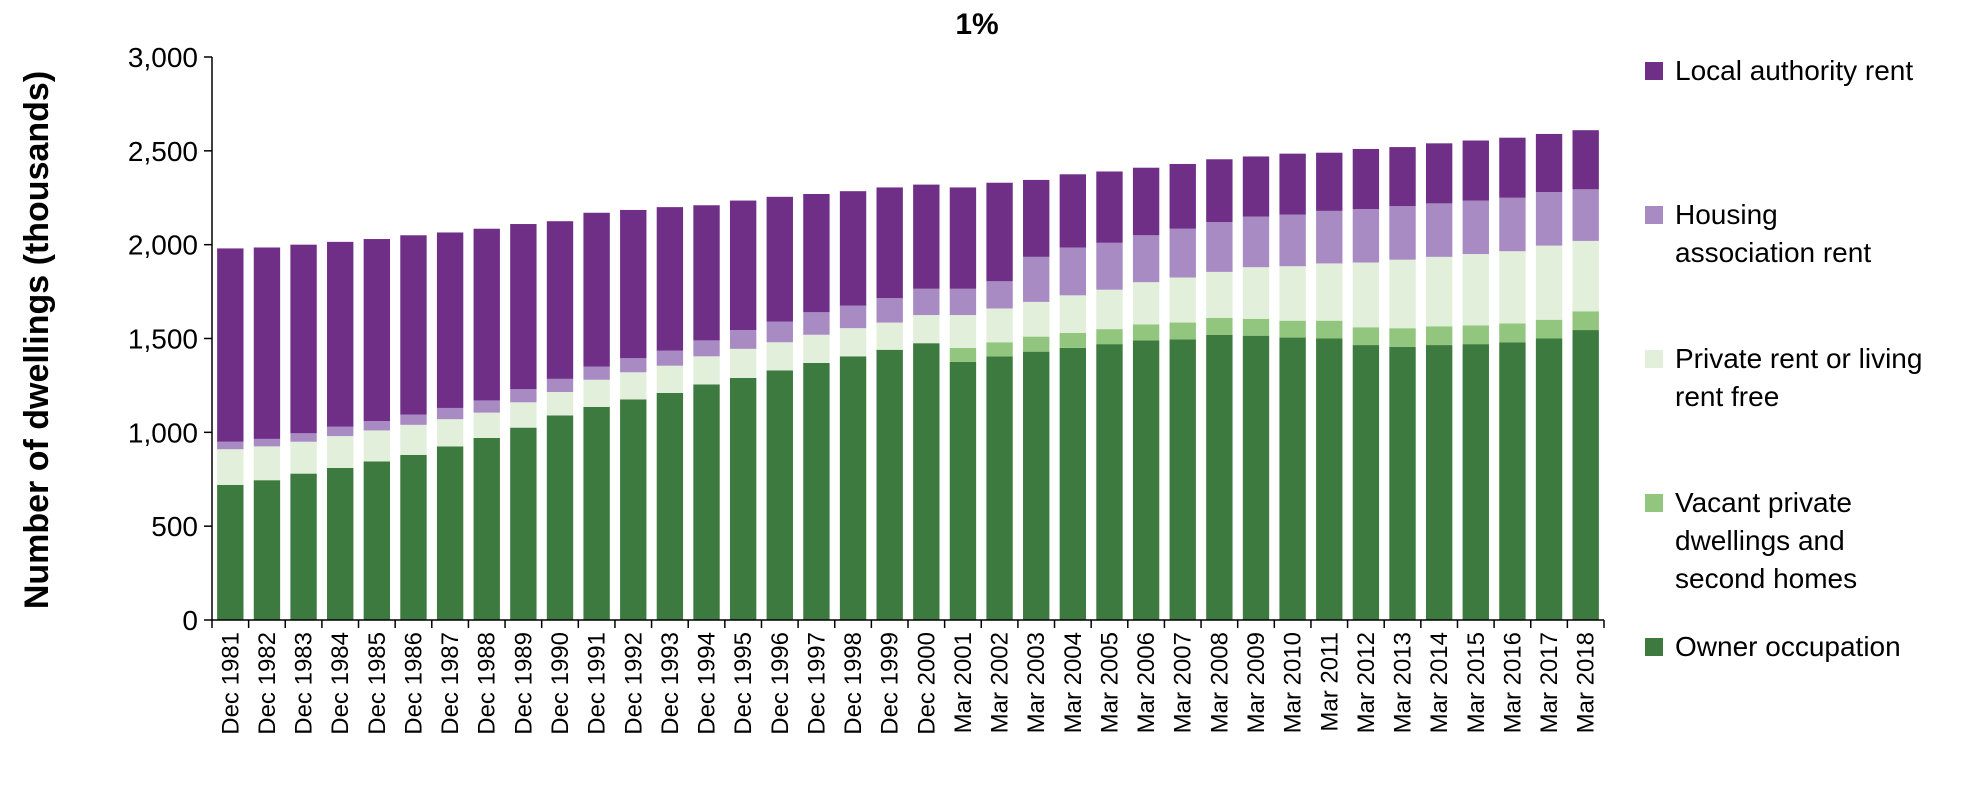 The width and height of the screenshot is (1988, 806). Describe the element at coordinates (163, 339) in the screenshot. I see `y-tick-label: 1,500` at that location.